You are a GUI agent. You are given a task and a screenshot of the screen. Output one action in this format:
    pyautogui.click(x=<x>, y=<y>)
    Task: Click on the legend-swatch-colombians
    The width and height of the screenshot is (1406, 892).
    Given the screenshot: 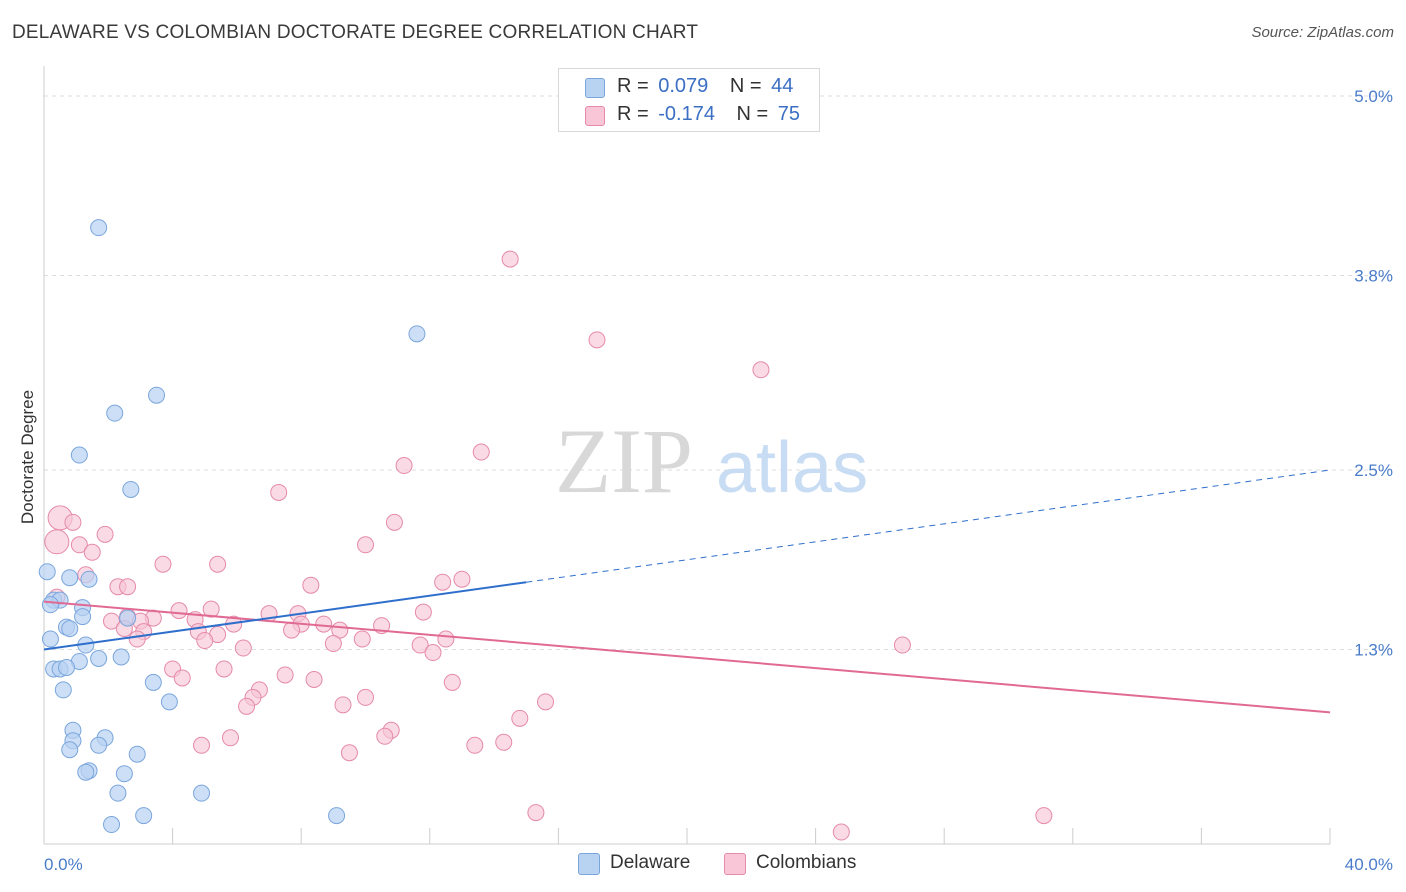 What is the action you would take?
    pyautogui.click(x=595, y=116)
    